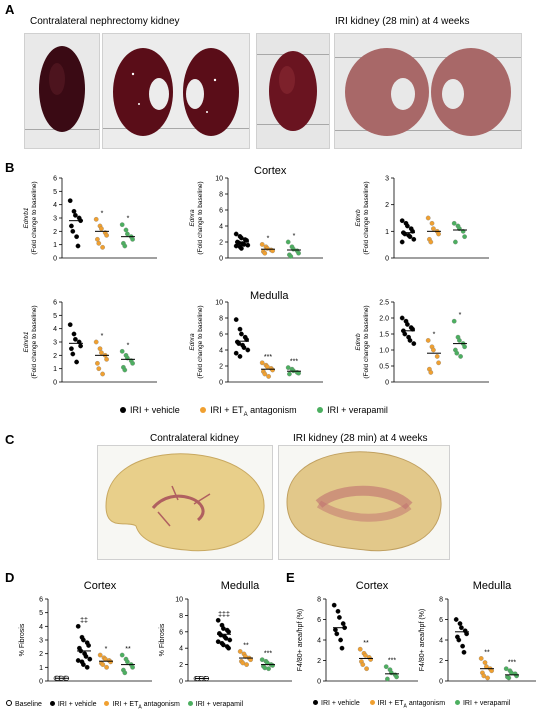 The image size is (545, 714). I want to click on legend-d-item-vehicle: IRI + vehicle, so click(73, 704).